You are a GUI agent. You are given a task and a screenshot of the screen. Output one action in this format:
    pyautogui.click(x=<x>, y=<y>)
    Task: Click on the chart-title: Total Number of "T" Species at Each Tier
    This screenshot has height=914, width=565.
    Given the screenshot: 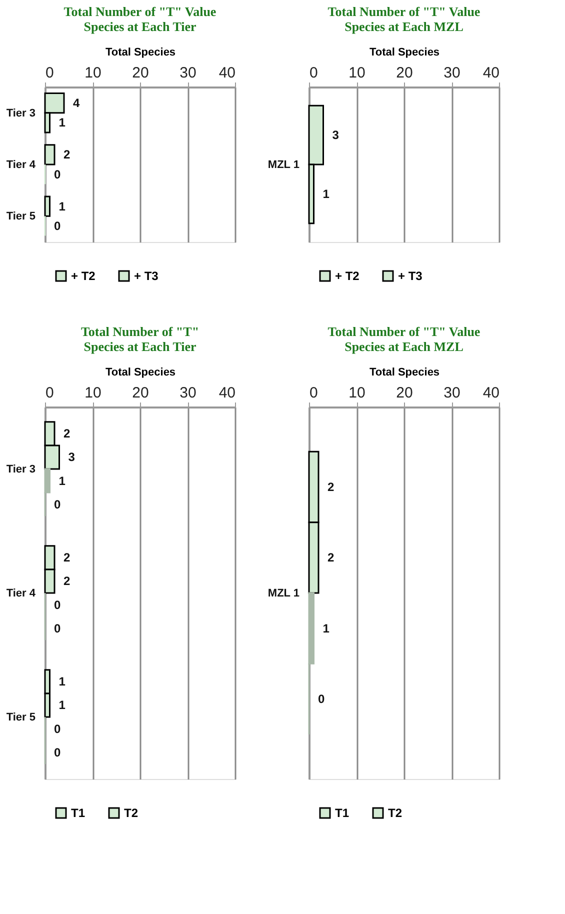 What is the action you would take?
    pyautogui.click(x=140, y=339)
    